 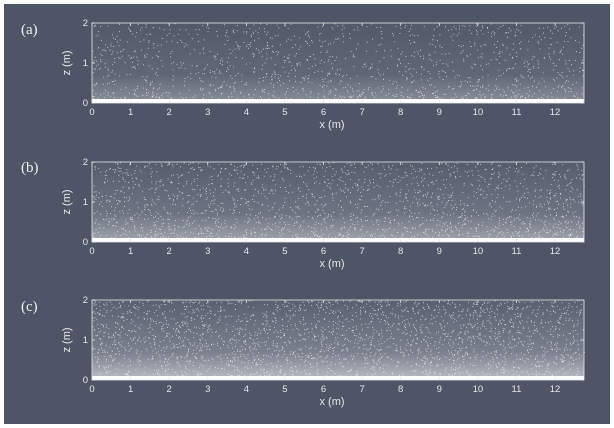 I want to click on particle-field, so click(x=338, y=61).